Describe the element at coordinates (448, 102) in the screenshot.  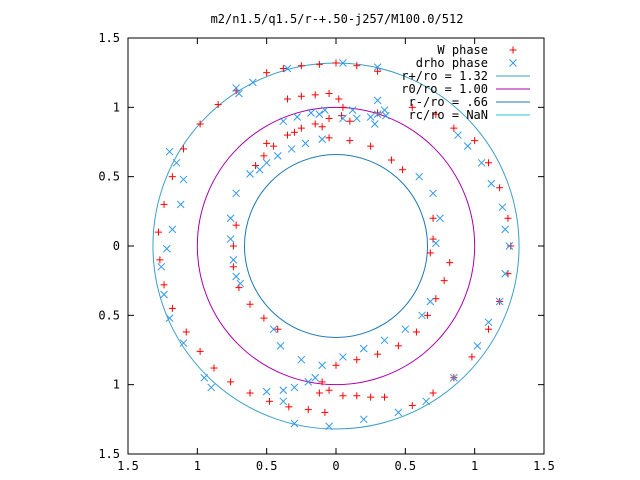
I see `legend-label-4: r-/ro = .66` at that location.